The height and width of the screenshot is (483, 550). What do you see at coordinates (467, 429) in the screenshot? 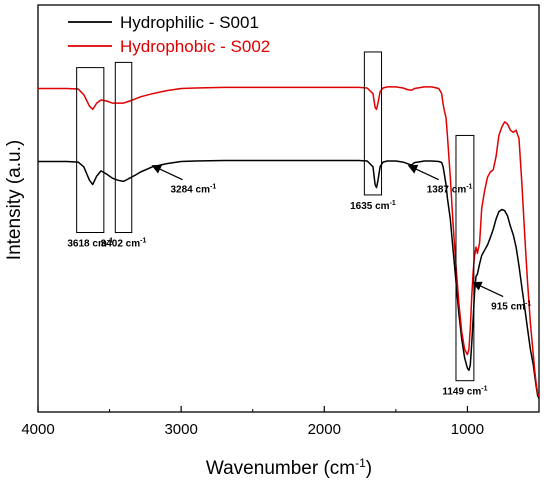
I see `x-tick-label: 1000` at bounding box center [467, 429].